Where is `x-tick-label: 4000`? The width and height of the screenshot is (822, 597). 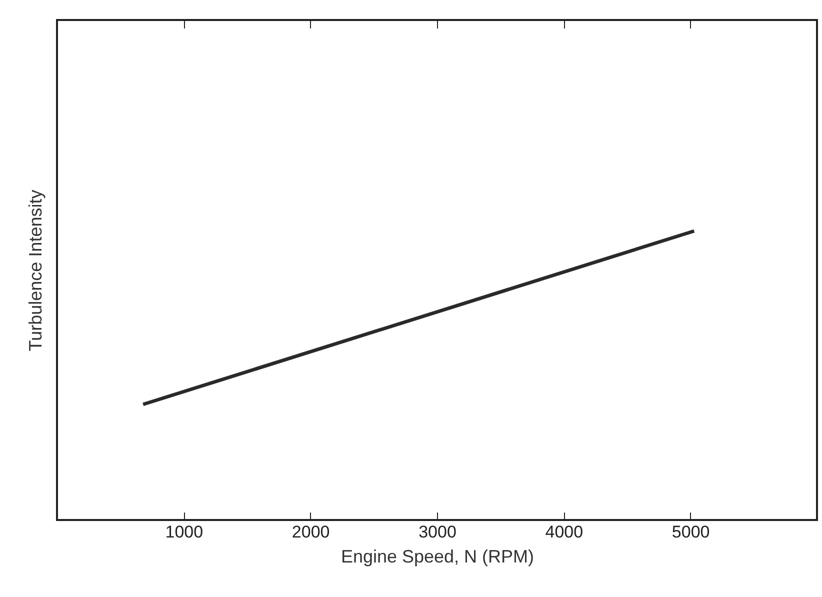
x-tick-label: 4000 is located at coordinates (564, 532).